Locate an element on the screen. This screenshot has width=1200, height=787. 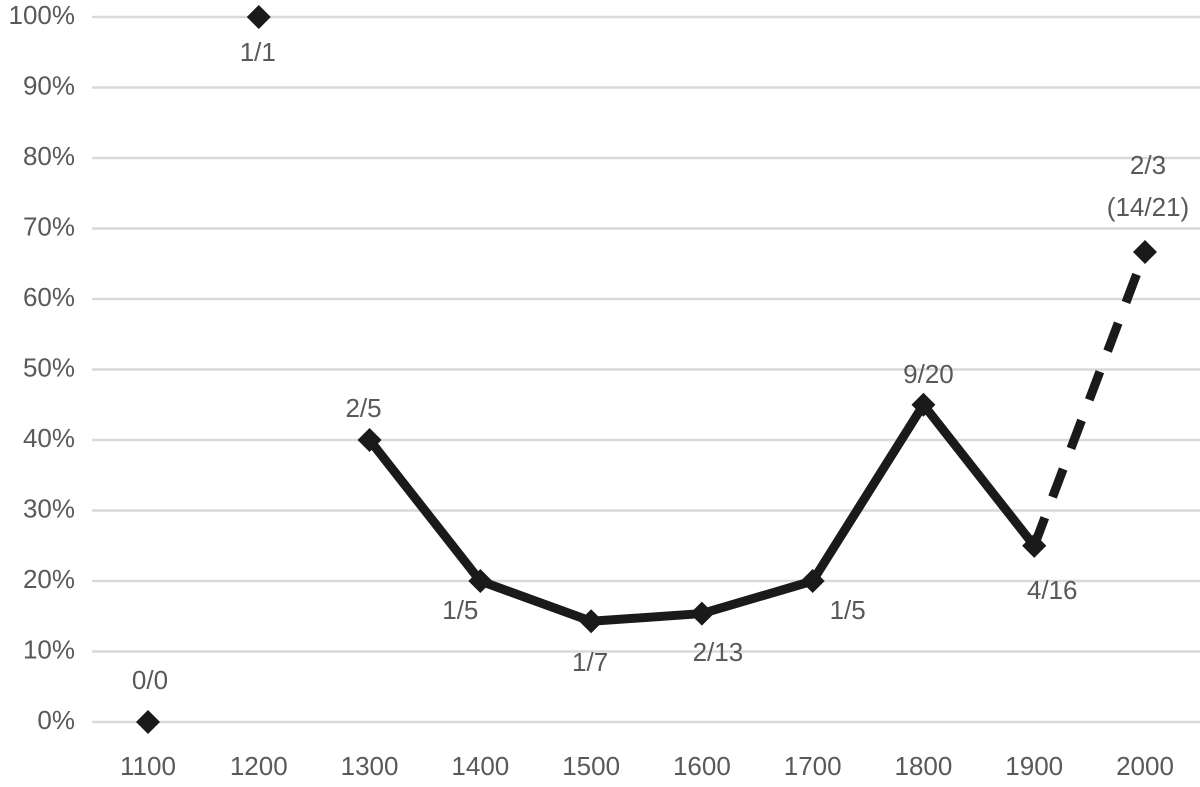
y-tick-label: 100% is located at coordinates (42, 15).